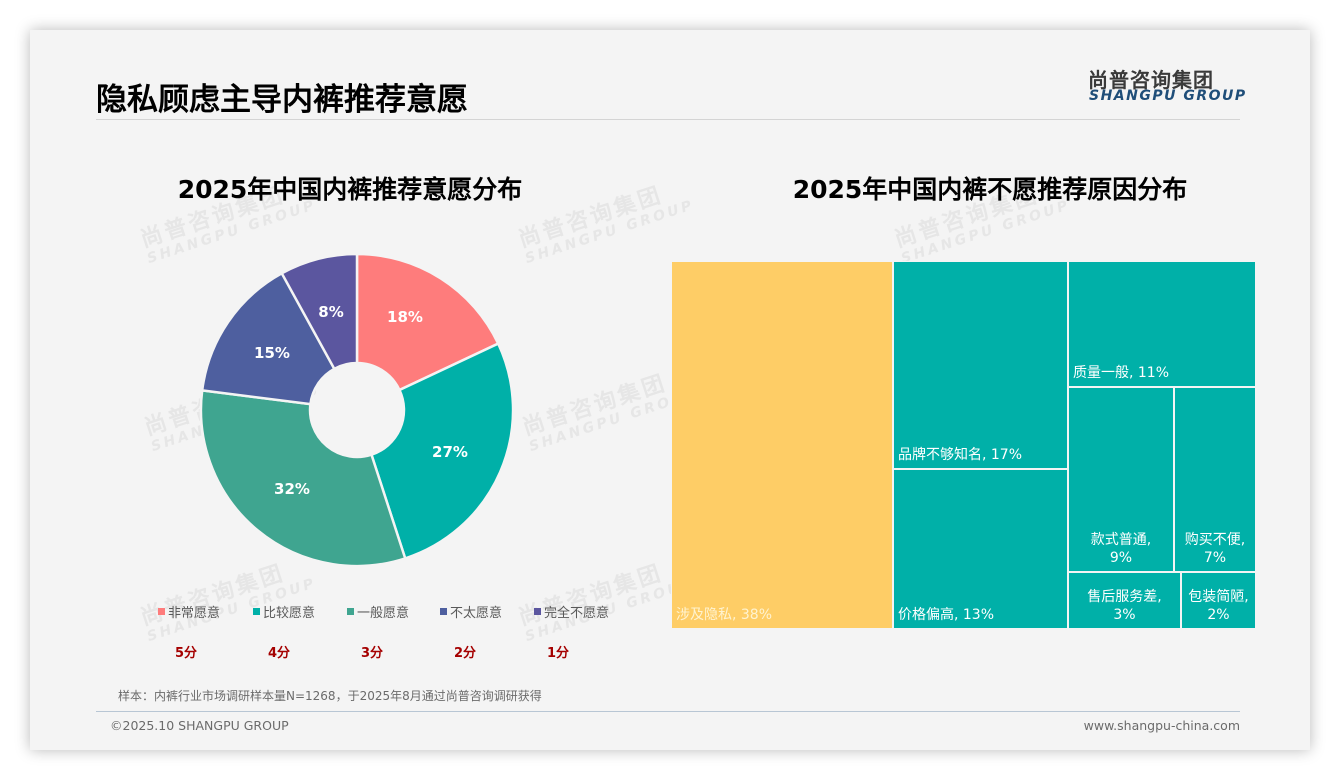 The width and height of the screenshot is (1340, 780). I want to click on legend-label: 不太愿意, so click(476, 613).